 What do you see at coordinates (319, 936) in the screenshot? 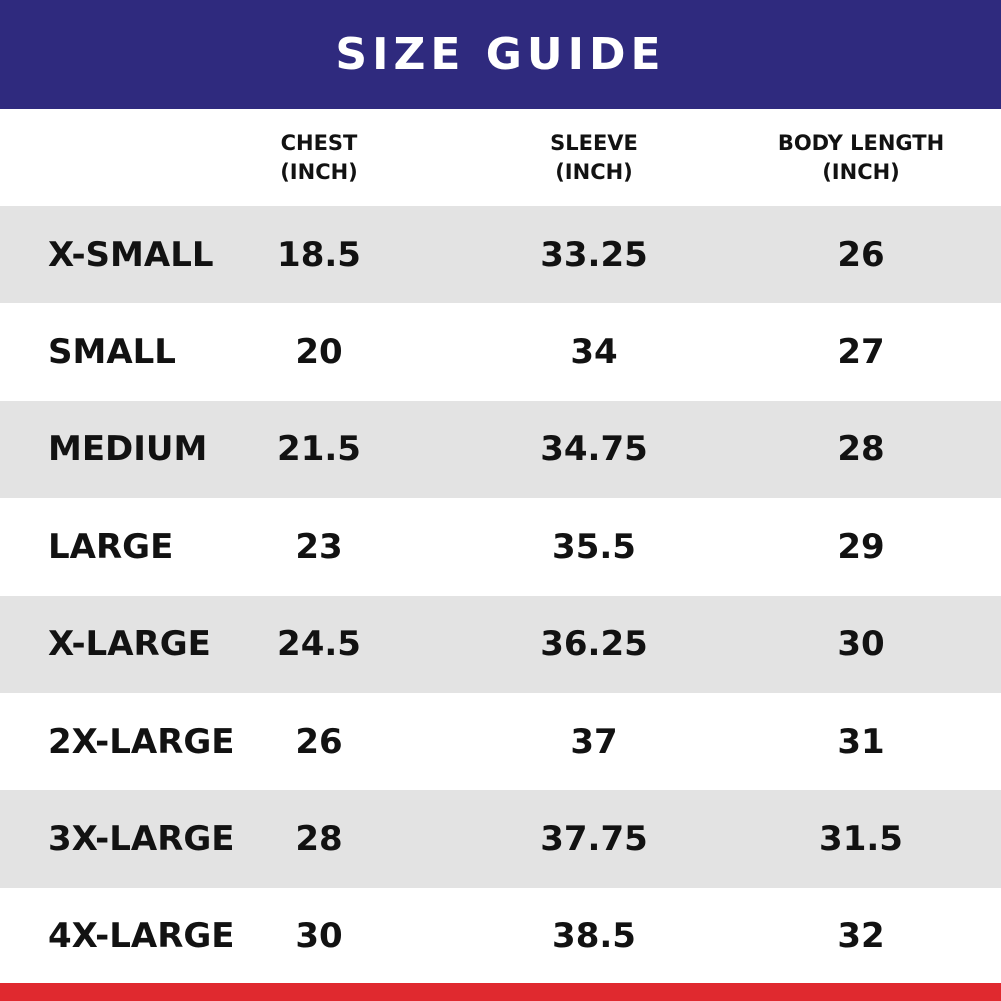
I see `chest-cell: 30` at bounding box center [319, 936].